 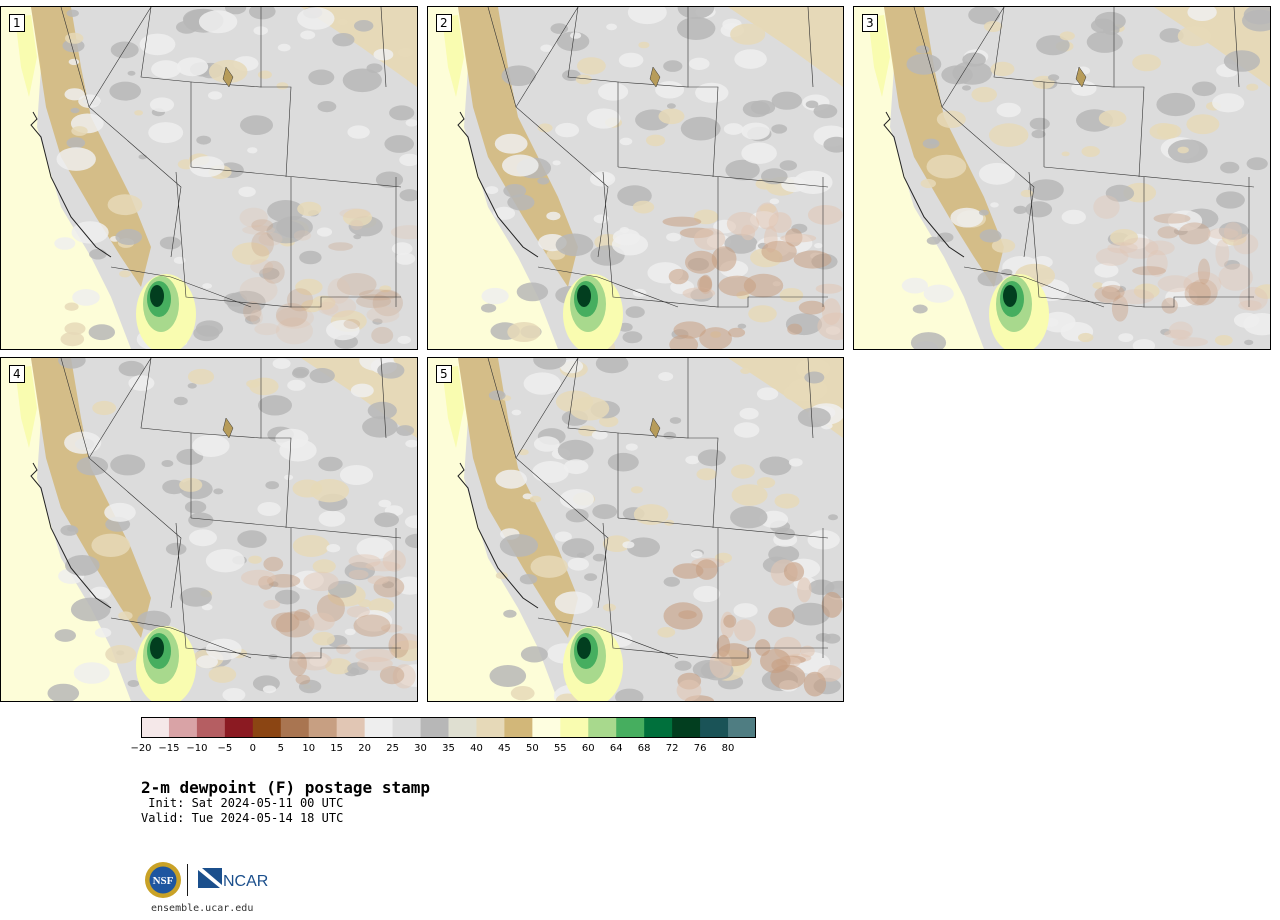 What do you see at coordinates (197, 748) in the screenshot?
I see `colorbar-tick-label: −10` at bounding box center [197, 748].